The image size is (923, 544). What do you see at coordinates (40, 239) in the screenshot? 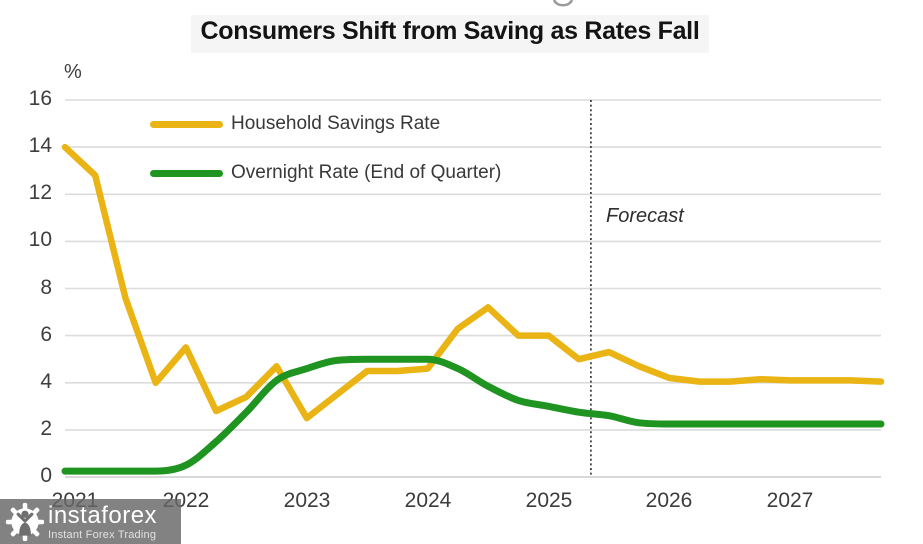
I see `y-tick-label-10: 10` at bounding box center [40, 239].